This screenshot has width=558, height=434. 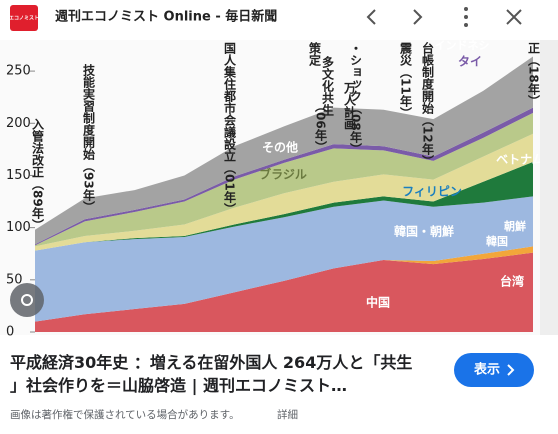 What do you see at coordinates (486, 370) in the screenshot?
I see `visit-label: 表示` at bounding box center [486, 370].